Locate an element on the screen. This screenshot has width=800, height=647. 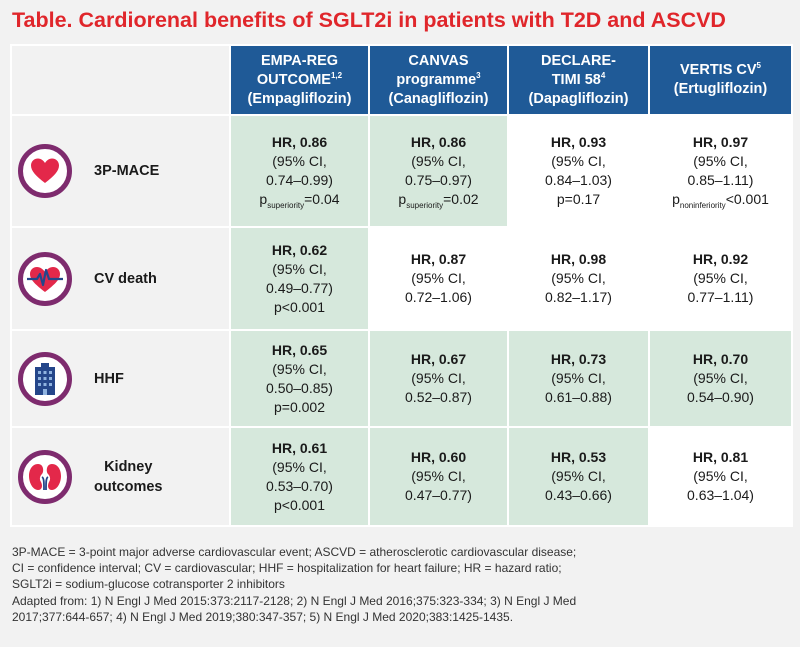
ci-range: 0.77–1.11) is located at coordinates (720, 297).